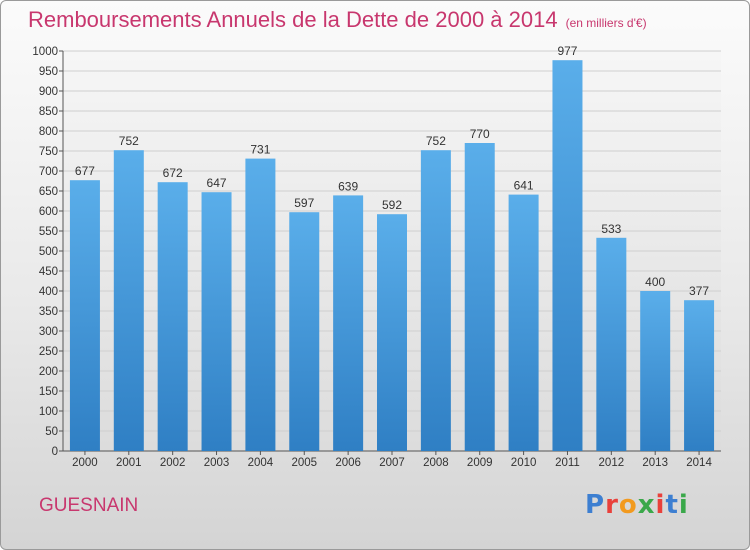  I want to click on y-tick-label: 250, so click(48, 352).